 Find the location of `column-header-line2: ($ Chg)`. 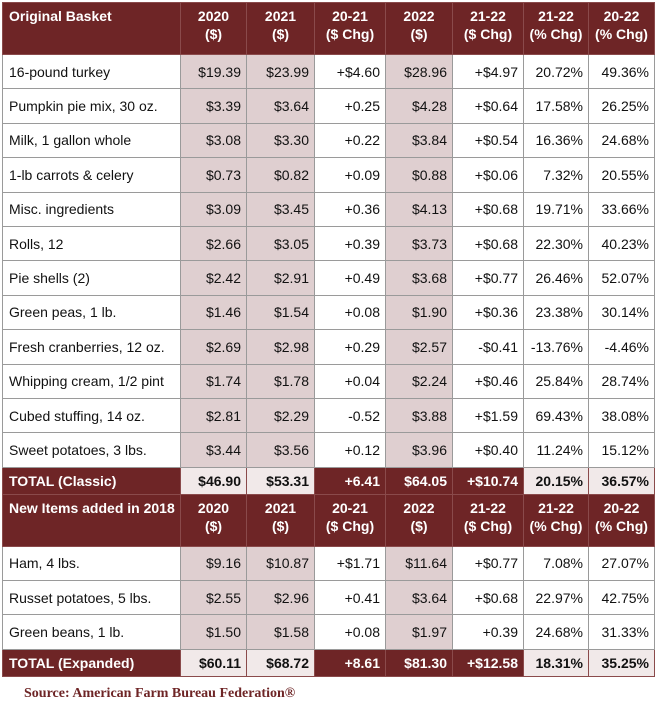

column-header-line2: ($ Chg) is located at coordinates (488, 525).